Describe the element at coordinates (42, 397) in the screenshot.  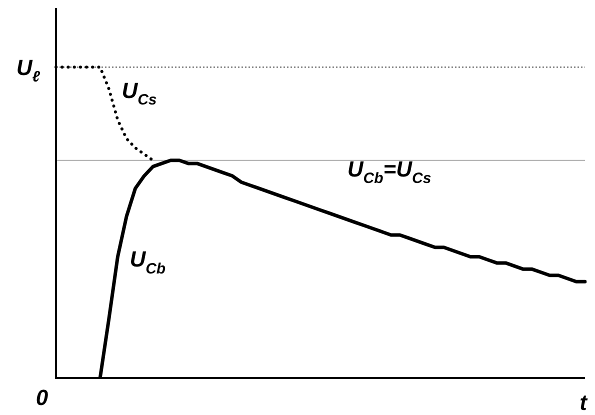
I see `text: 0` at that location.